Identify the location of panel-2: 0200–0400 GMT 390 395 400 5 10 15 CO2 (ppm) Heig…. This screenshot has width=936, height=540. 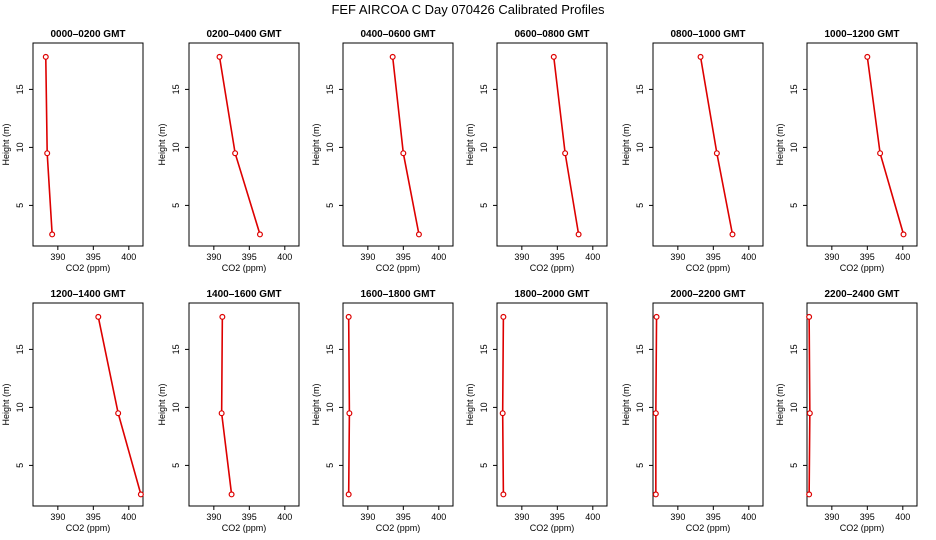
(228, 151).